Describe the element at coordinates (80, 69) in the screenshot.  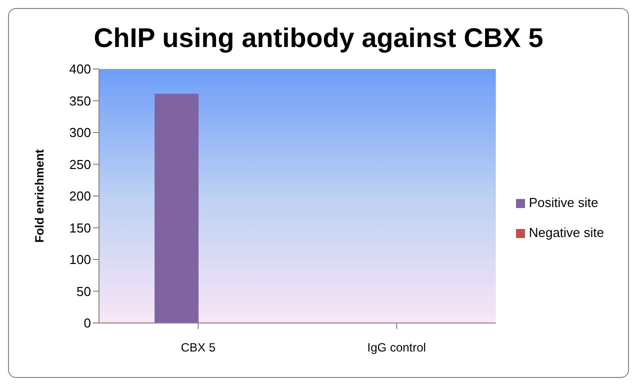
I see `y-tick-label: 400` at that location.